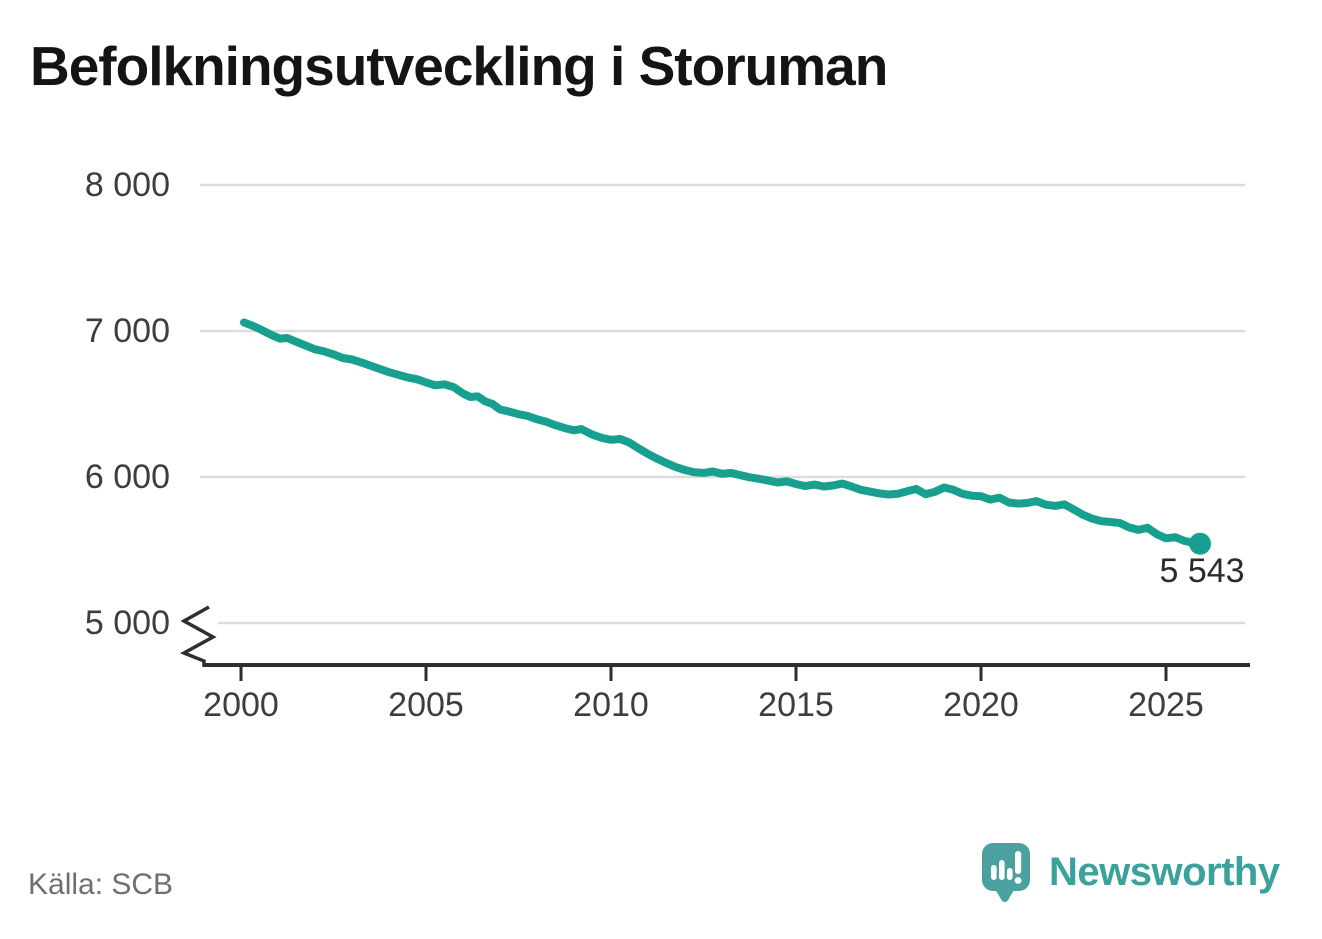 The height and width of the screenshot is (939, 1322). I want to click on axis-break-zigzag, so click(198, 636).